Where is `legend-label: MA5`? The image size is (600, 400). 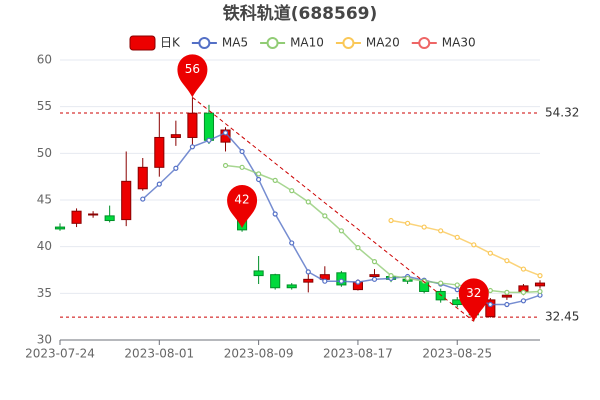 legend-label: MA5 is located at coordinates (235, 43).